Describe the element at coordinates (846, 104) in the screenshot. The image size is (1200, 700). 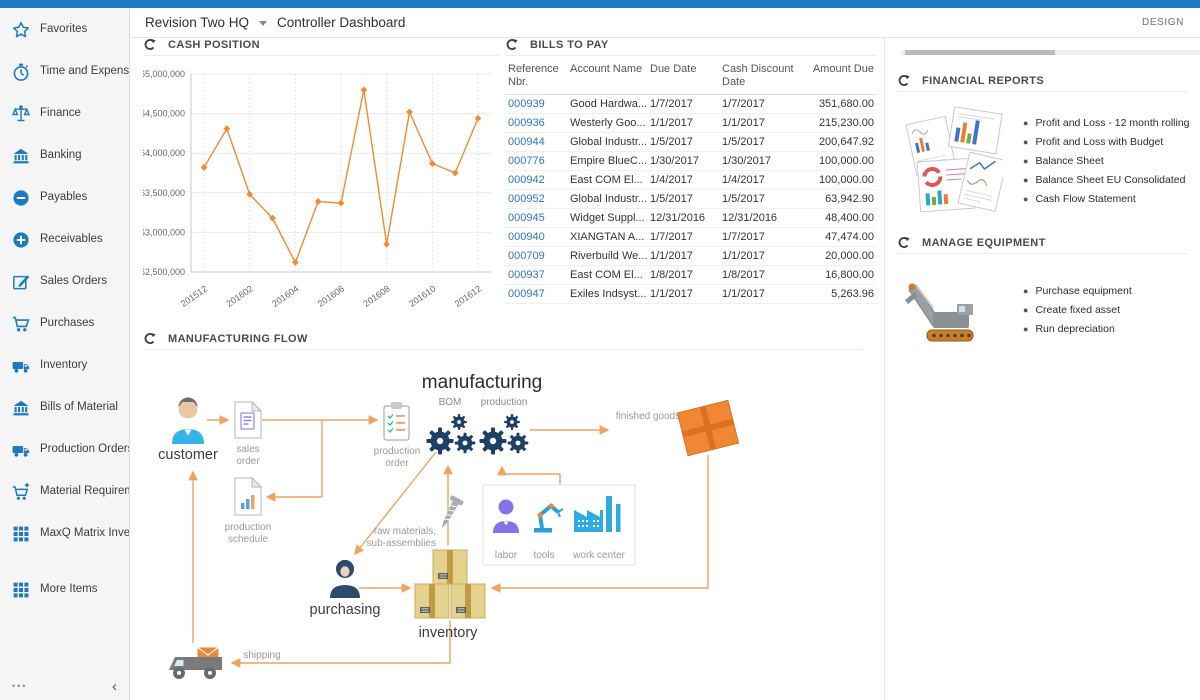
I see `amount-cell: 351,680.00` at that location.